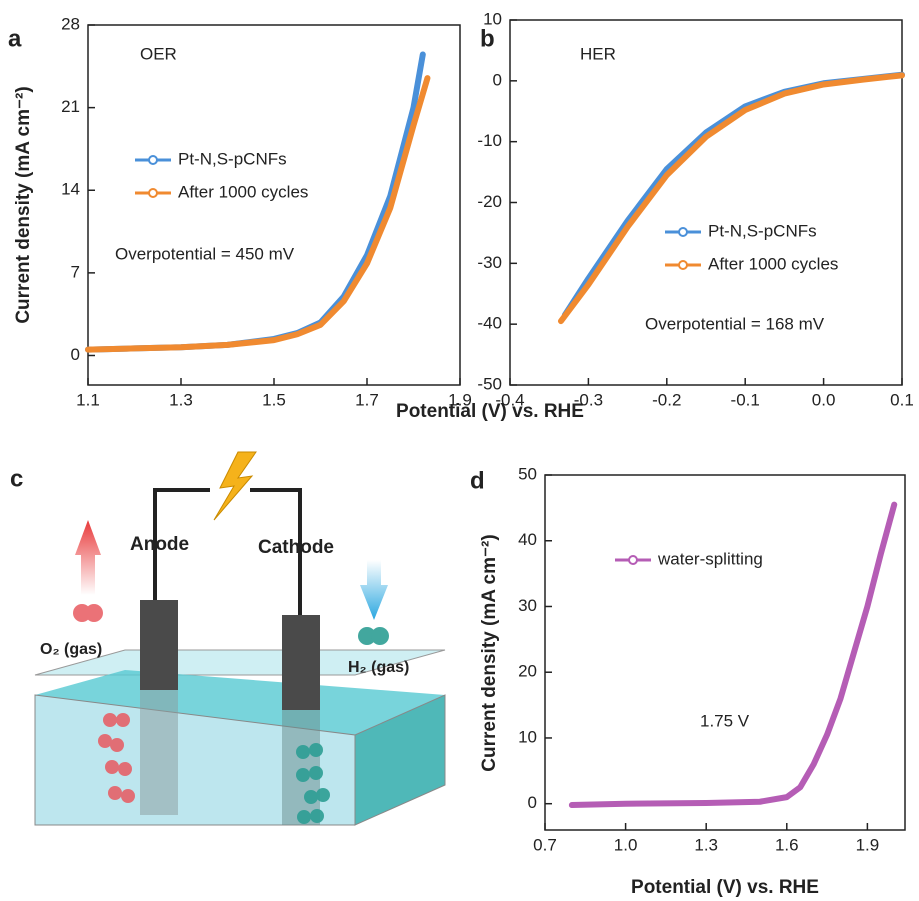  Describe the element at coordinates (159, 645) in the screenshot. I see `anode` at that location.